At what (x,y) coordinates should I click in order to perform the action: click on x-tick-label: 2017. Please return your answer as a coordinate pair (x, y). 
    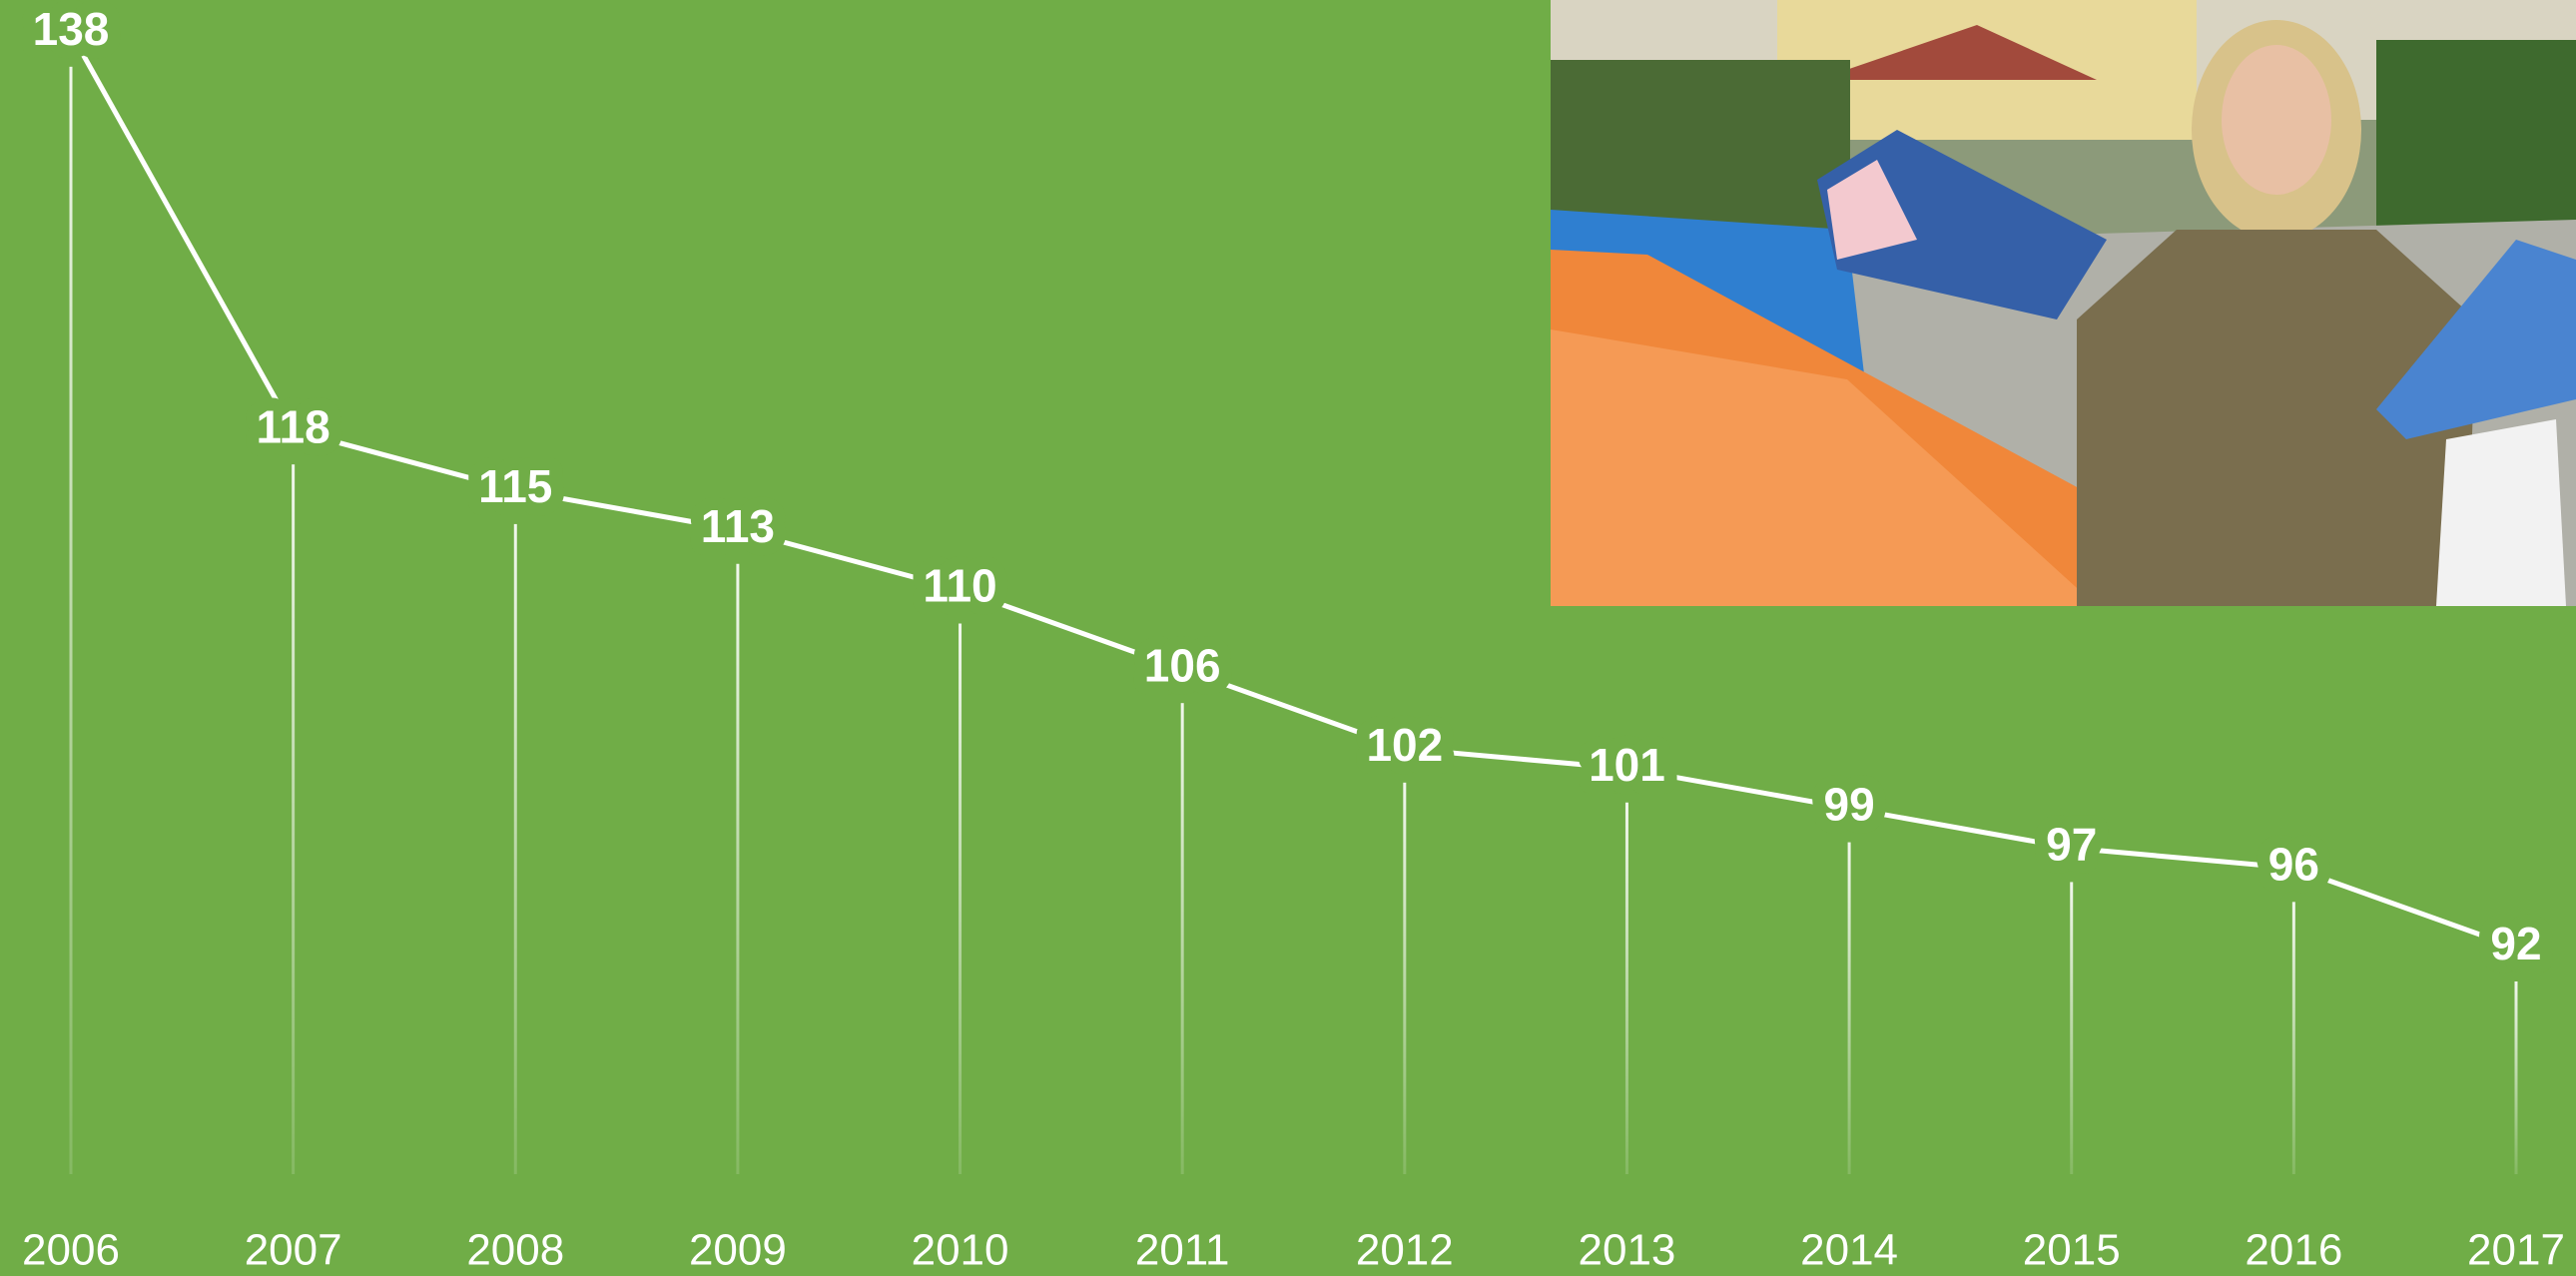
    Looking at the image, I should click on (2516, 1250).